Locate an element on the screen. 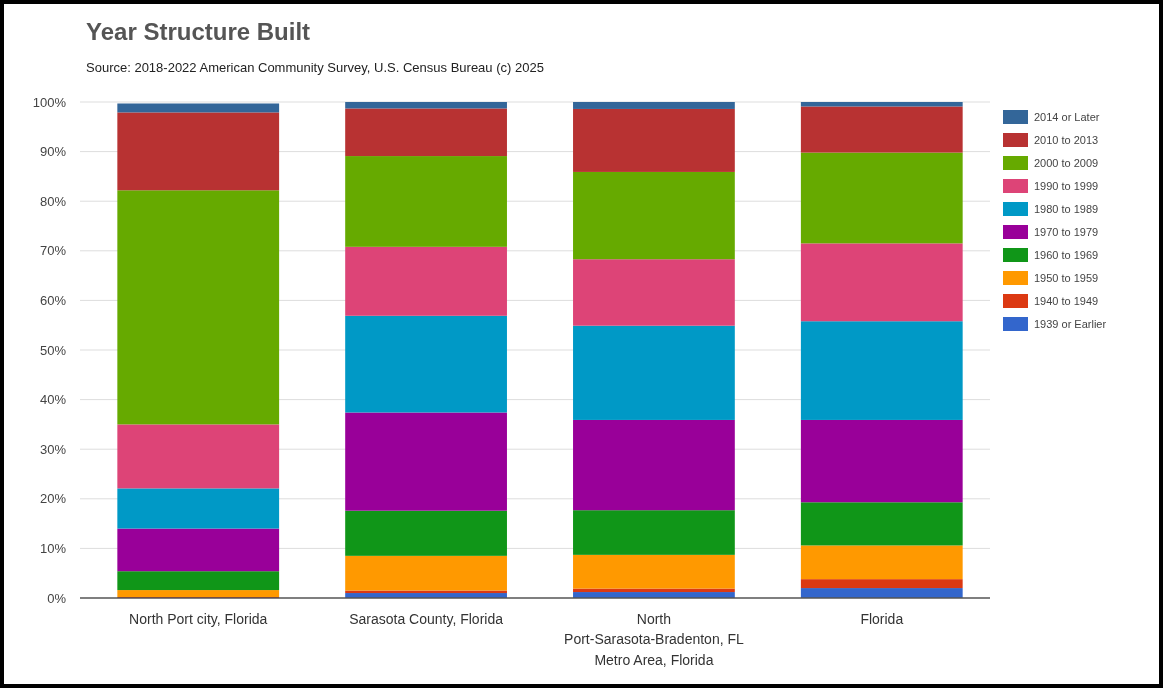 The height and width of the screenshot is (688, 1163). x-tick-label: North Port-Sarasota-Bradenton, FL Metro Area, Florida is located at coordinates (654, 639).